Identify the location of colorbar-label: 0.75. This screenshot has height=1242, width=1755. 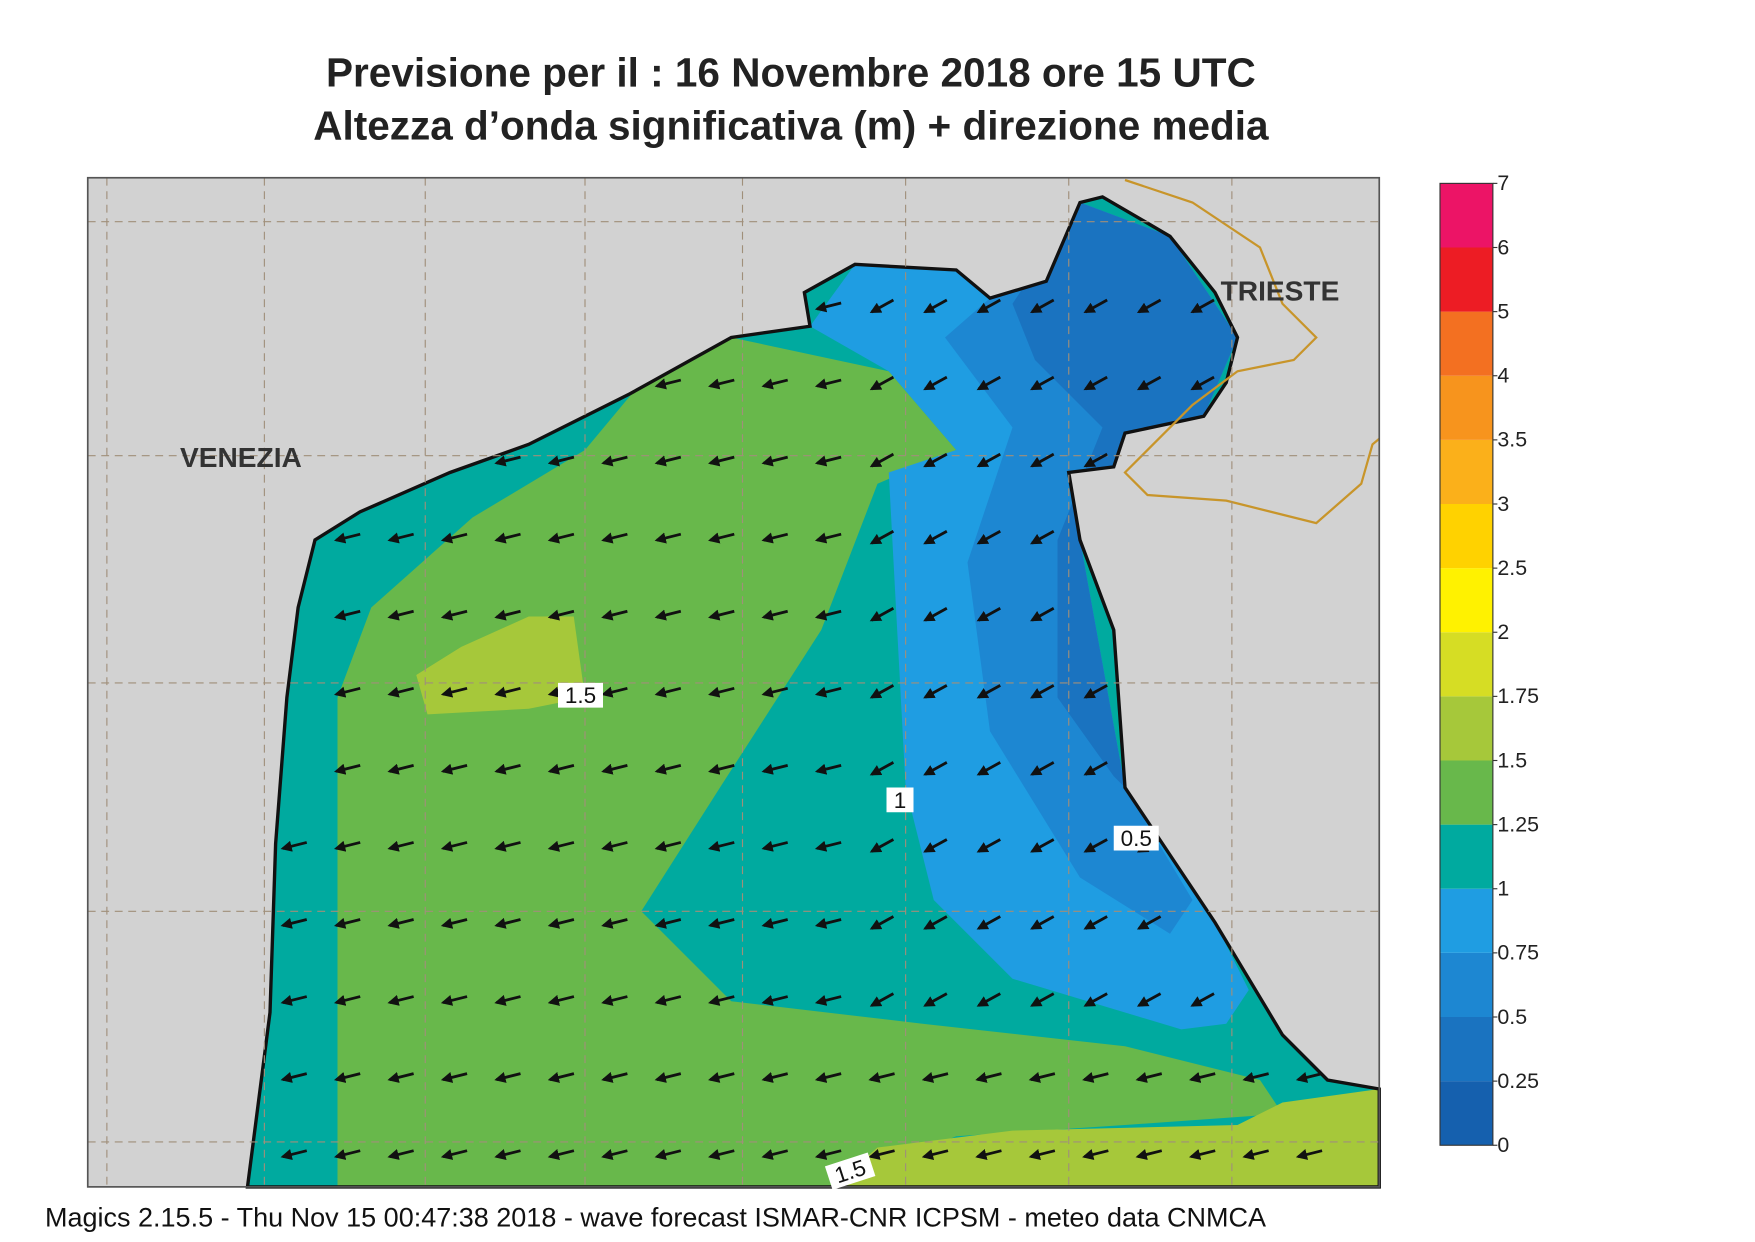
(1518, 953).